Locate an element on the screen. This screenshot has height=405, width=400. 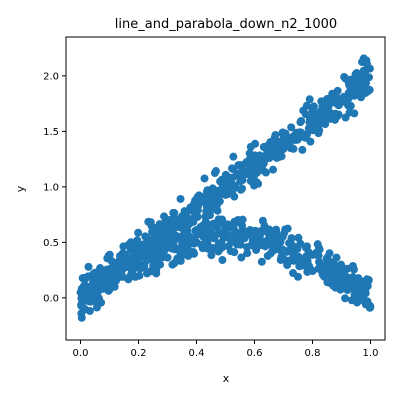
chart-title: line_and_parabola_down_n2_1000 is located at coordinates (226, 24).